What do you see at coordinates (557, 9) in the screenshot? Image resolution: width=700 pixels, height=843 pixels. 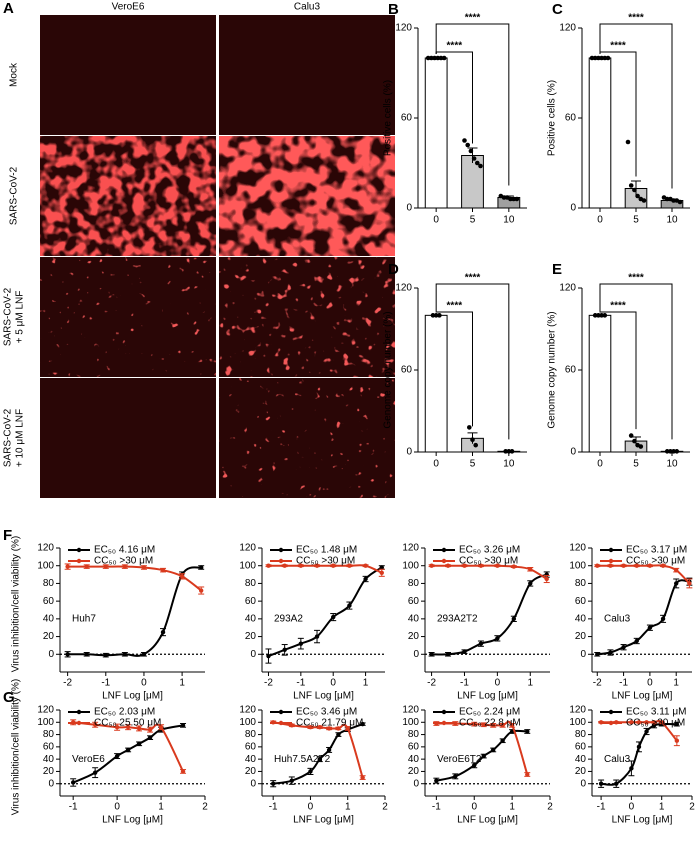 I see `panel-label: C` at bounding box center [557, 9].